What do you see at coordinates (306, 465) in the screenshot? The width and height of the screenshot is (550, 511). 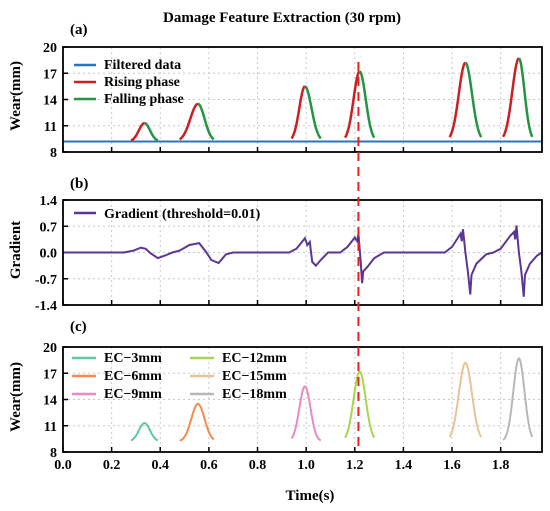 I see `x-tick-label: 1.0` at bounding box center [306, 465].